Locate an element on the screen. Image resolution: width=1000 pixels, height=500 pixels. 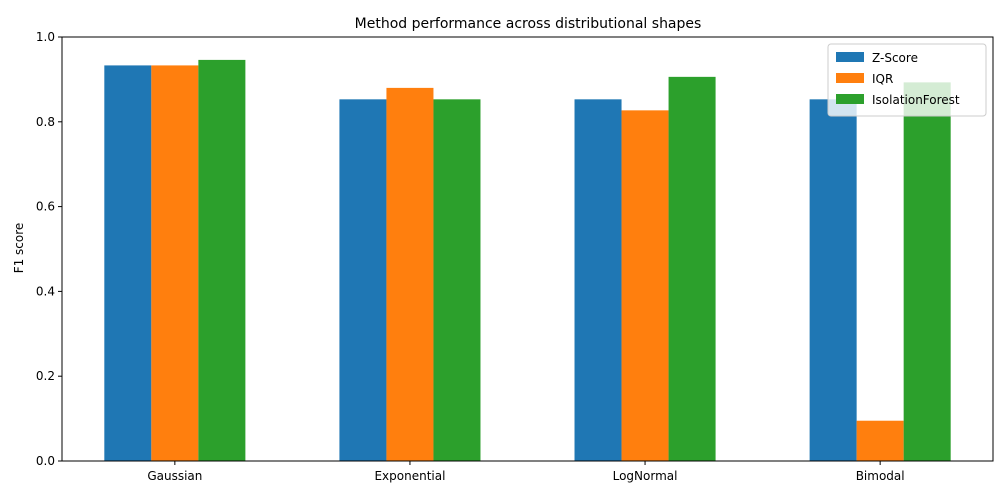
y-tick-label: 0.4 is located at coordinates (45, 291).